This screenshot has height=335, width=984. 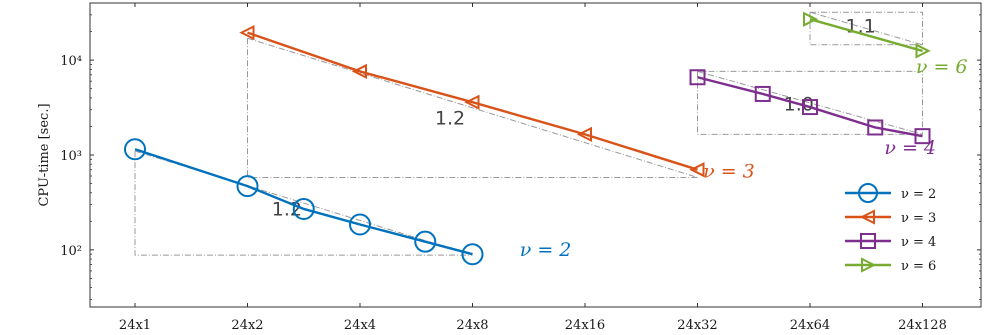 What do you see at coordinates (44, 154) in the screenshot?
I see `y-axis-label: CPU-time [sec.]` at bounding box center [44, 154].